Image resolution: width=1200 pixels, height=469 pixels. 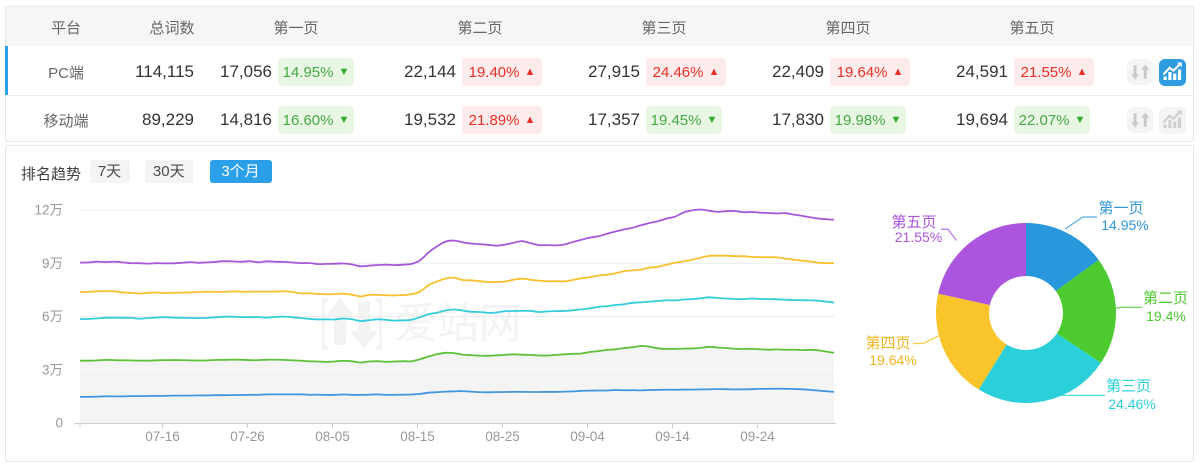 I want to click on svg-text: 第二页, so click(x=1165, y=298).